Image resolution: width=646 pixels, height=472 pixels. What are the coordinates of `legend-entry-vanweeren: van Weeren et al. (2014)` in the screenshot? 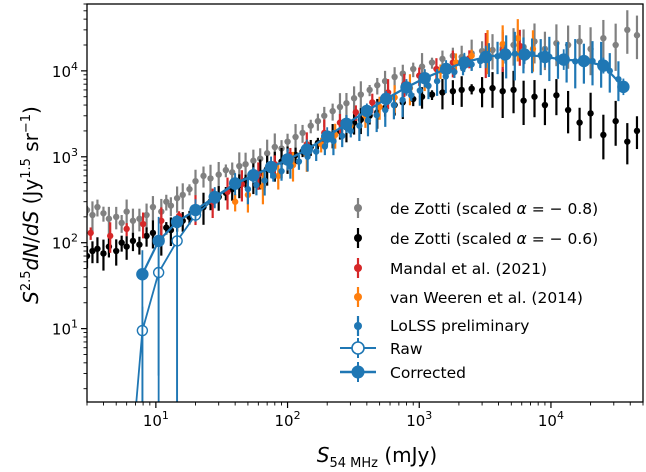 It's located at (468, 297).